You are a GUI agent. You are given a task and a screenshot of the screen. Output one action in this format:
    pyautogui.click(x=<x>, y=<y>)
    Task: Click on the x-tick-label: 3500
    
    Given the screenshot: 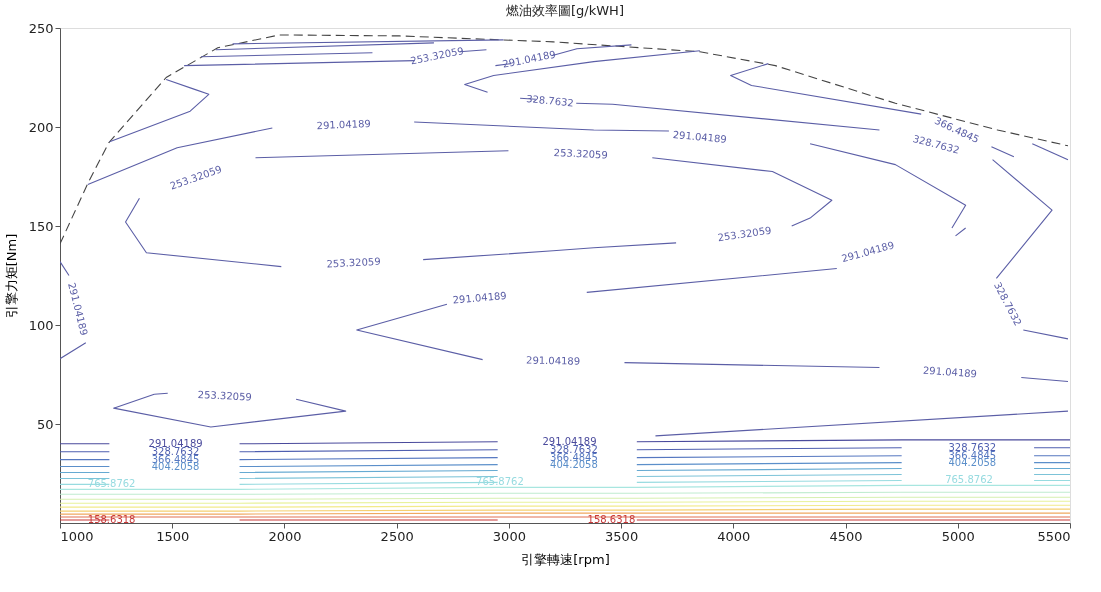 What is the action you would take?
    pyautogui.click(x=622, y=536)
    